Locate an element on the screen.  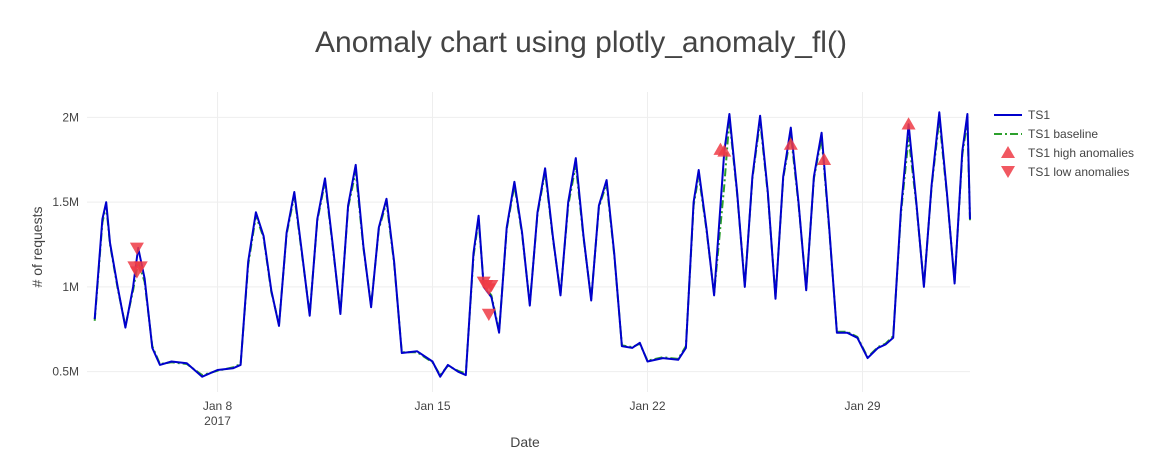
y-axis-ticks: 0.5M 1M 1.5M 2M is located at coordinates (65, 244).